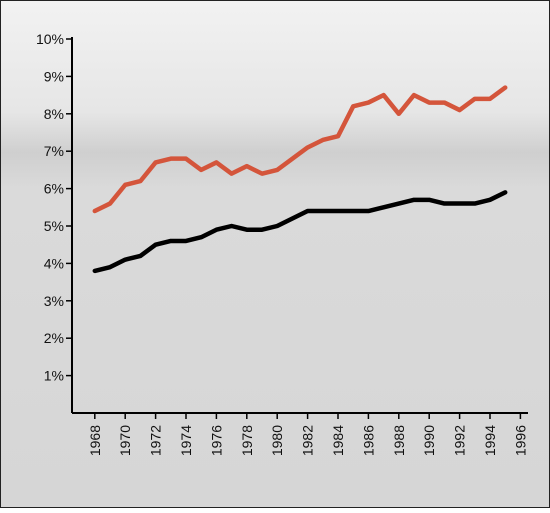  What do you see at coordinates (50, 39) in the screenshot?
I see `y-tick-label: 10%` at bounding box center [50, 39].